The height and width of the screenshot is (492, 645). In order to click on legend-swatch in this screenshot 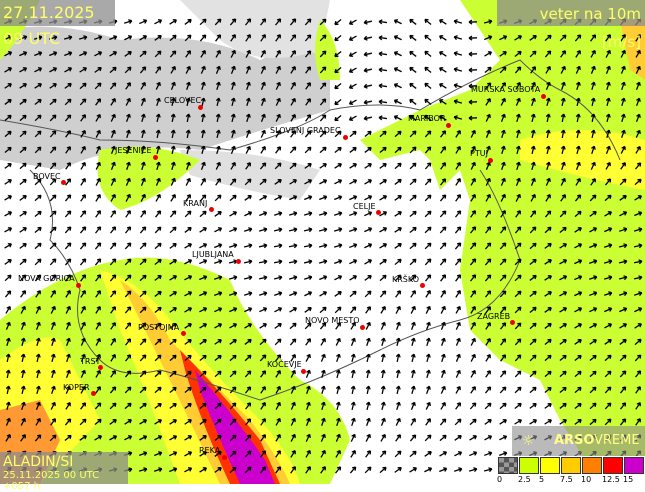, I will do `click(592, 465)`.